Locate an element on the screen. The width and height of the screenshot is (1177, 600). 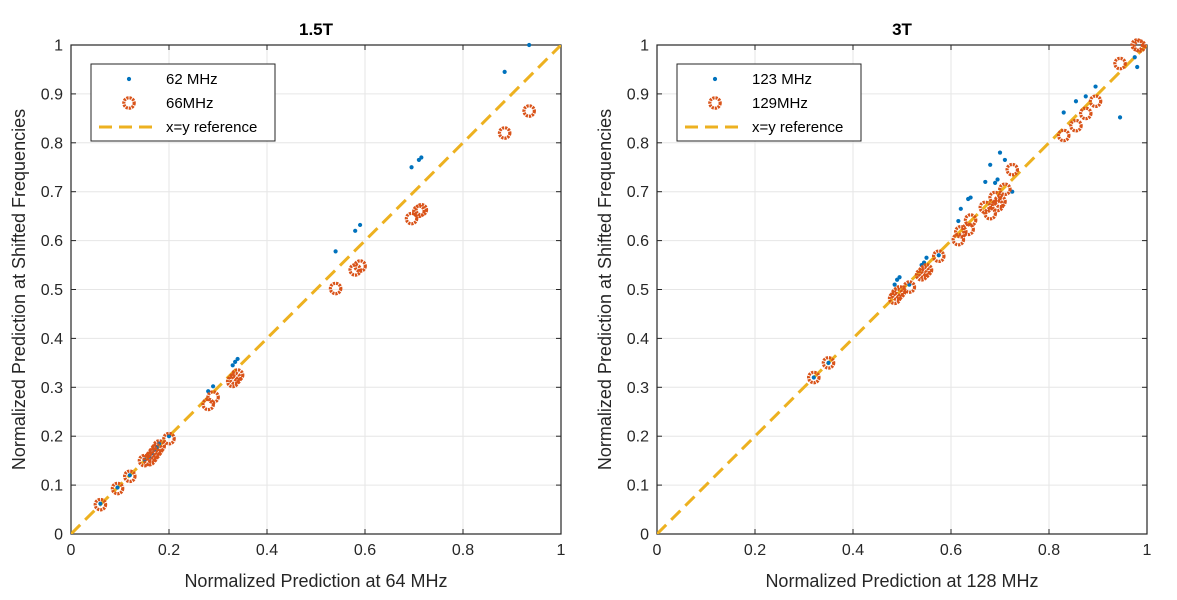
legend-label: 123 MHz is located at coordinates (782, 79).